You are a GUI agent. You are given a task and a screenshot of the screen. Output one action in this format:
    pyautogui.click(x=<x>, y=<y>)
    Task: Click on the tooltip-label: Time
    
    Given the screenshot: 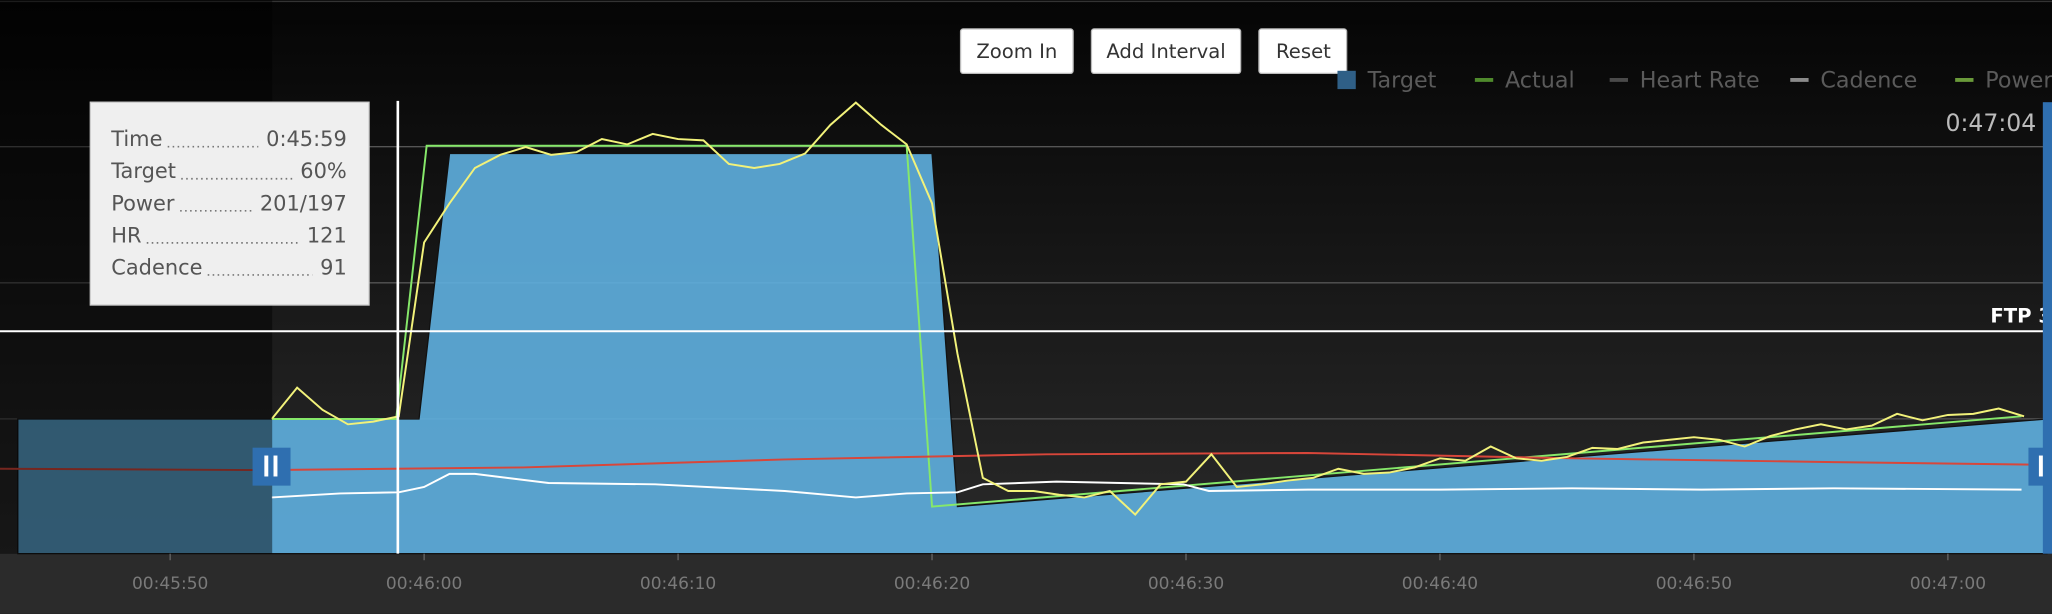 What is the action you would take?
    pyautogui.click(x=136, y=139)
    